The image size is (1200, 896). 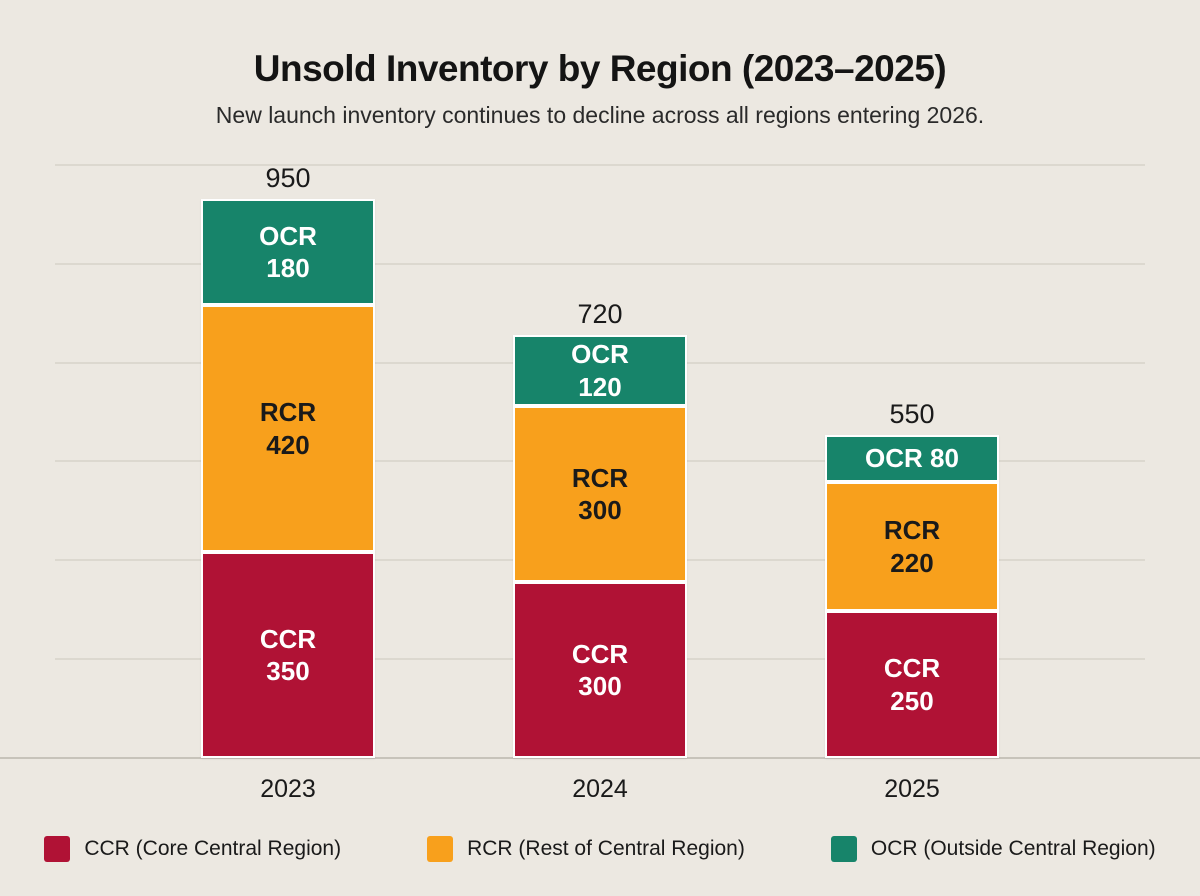 I want to click on segment-value-label: 120, so click(x=600, y=386).